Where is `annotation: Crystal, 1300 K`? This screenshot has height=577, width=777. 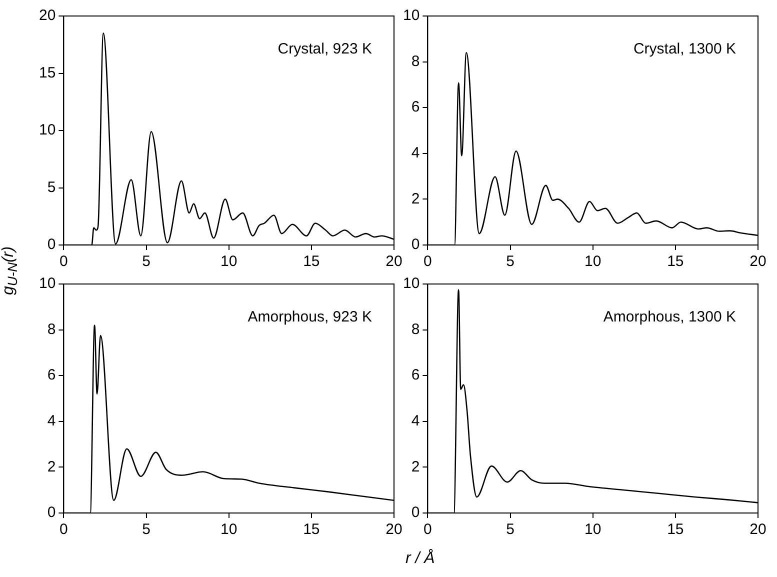 annotation: Crystal, 1300 K is located at coordinates (684, 49).